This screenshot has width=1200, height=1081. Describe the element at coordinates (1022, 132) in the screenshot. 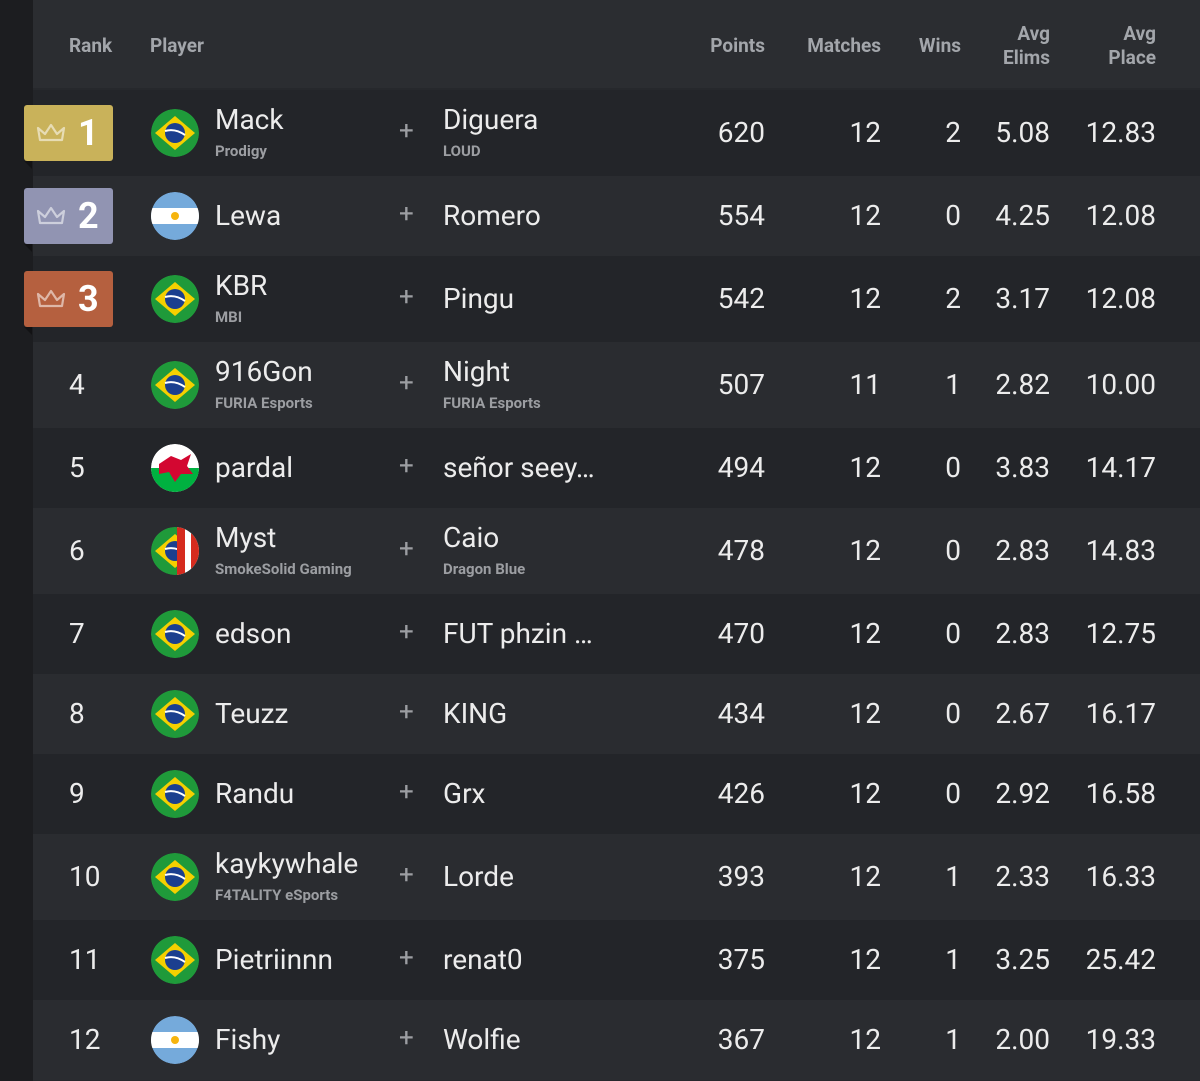

I see `avg-elims: 5.08` at that location.